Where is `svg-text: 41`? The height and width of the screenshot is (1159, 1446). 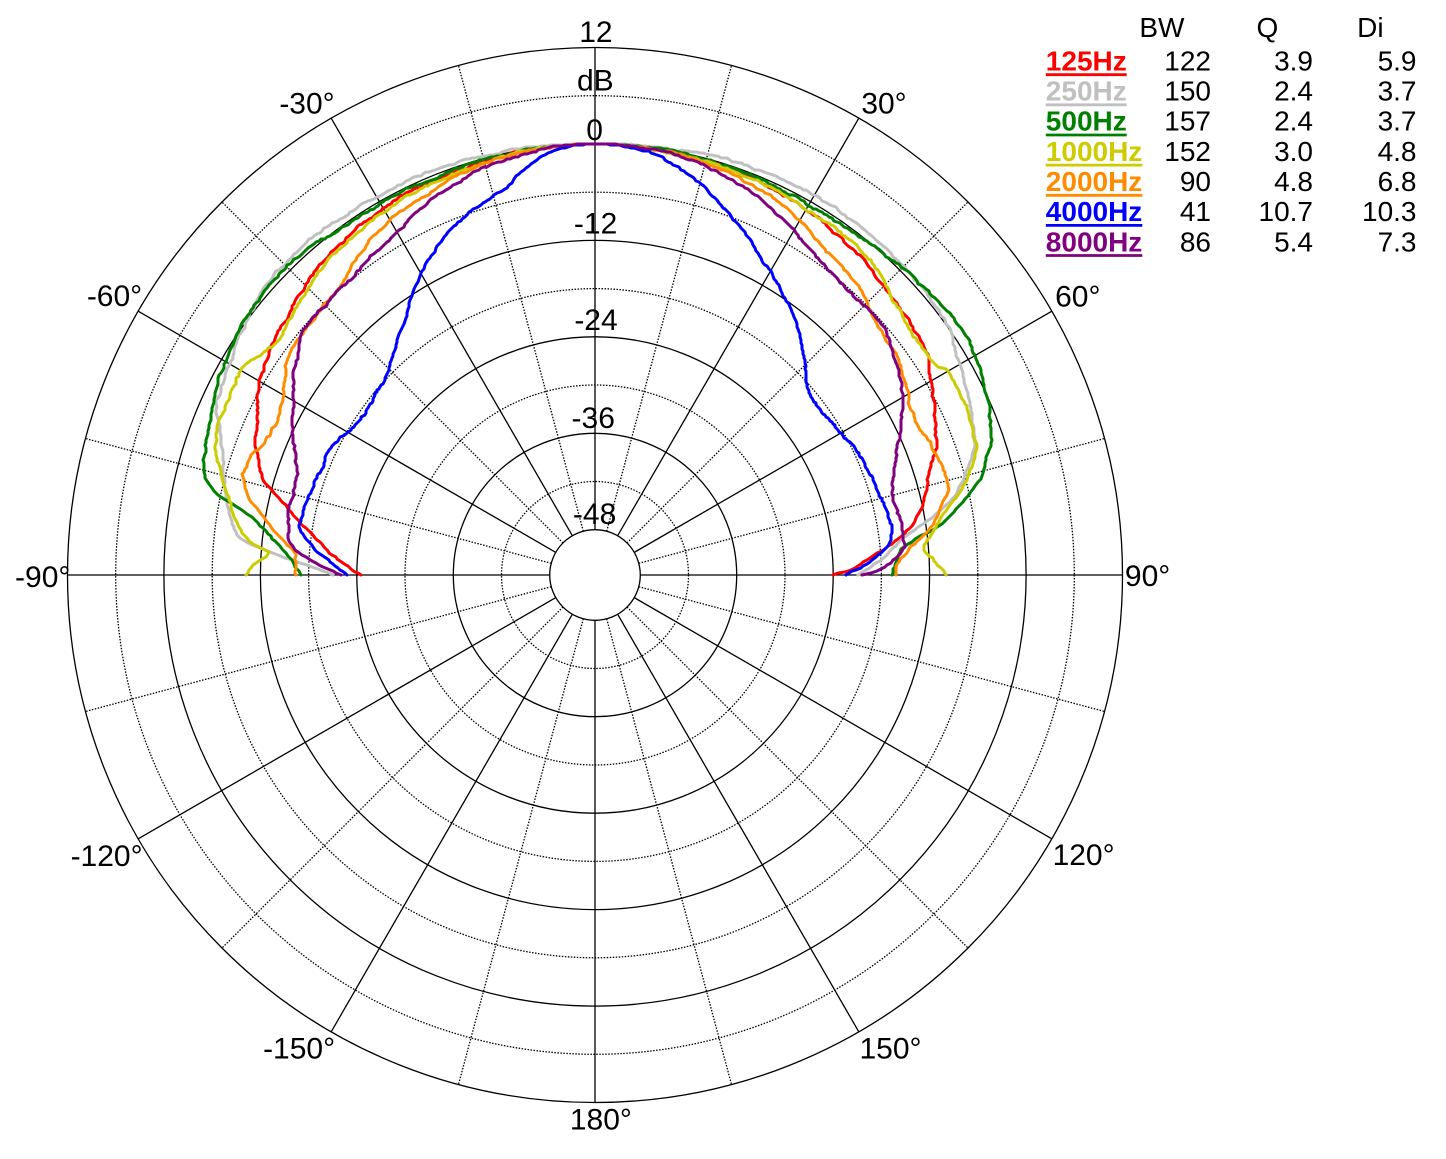 svg-text: 41 is located at coordinates (1195, 211).